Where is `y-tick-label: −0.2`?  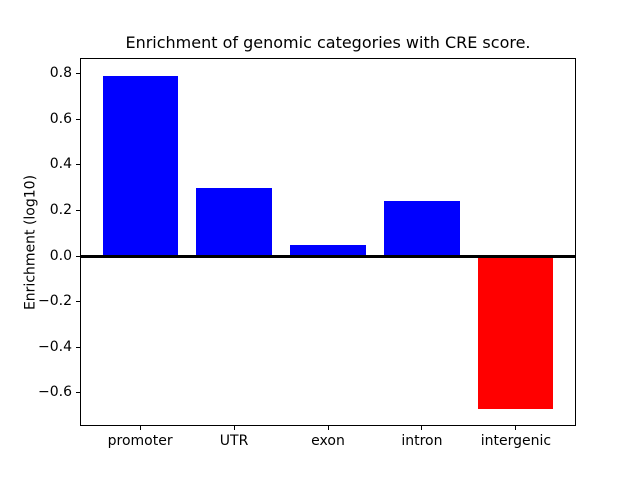
y-tick-label: −0.2 is located at coordinates (55, 301).